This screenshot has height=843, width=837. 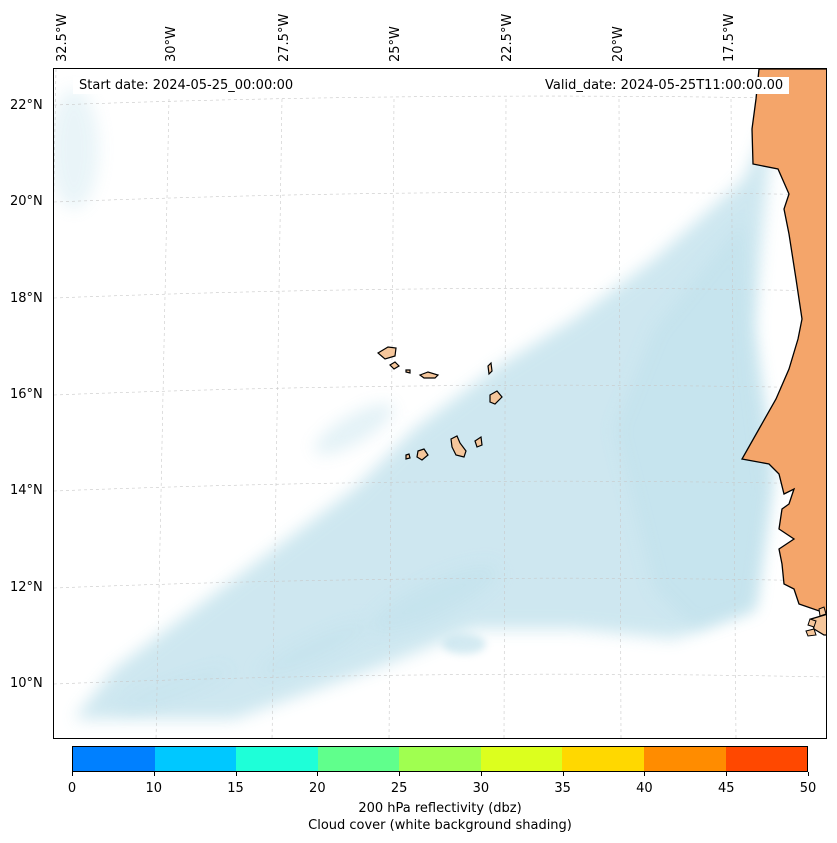 I want to click on island-b2, so click(x=812, y=623).